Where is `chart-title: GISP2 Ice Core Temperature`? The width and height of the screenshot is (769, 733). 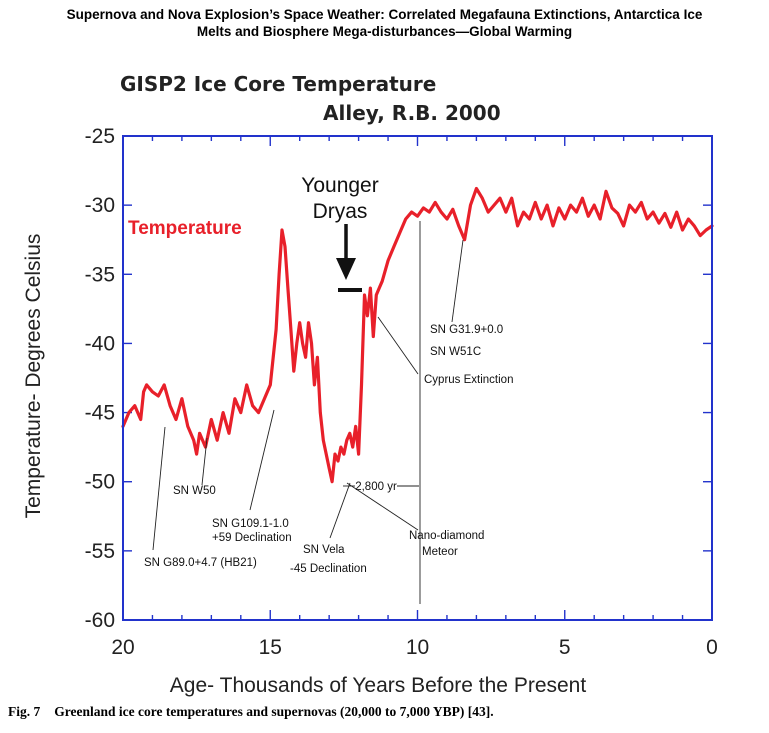
chart-title: GISP2 Ice Core Temperature is located at coordinates (278, 84).